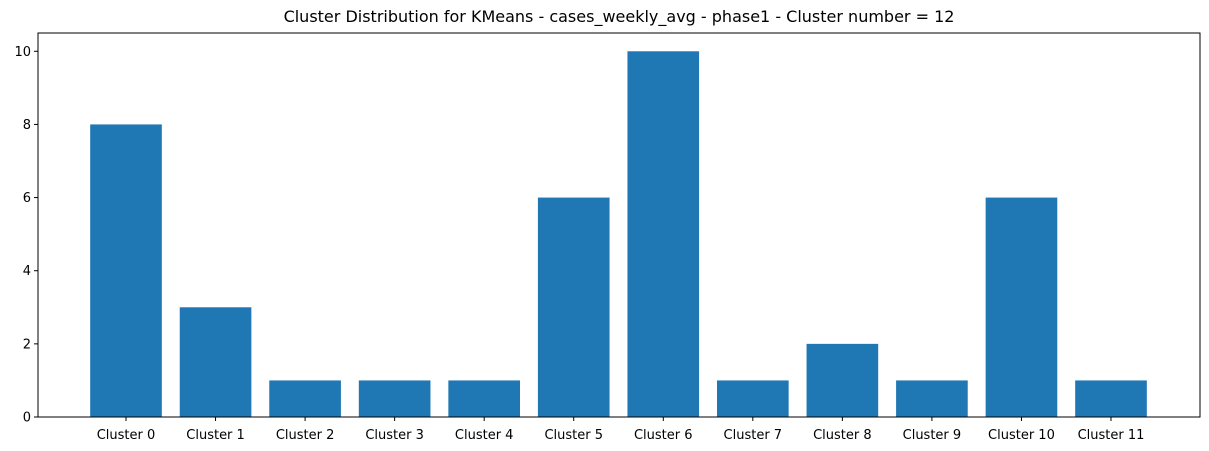  I want to click on x-tick-label: Cluster 11, so click(1111, 435).